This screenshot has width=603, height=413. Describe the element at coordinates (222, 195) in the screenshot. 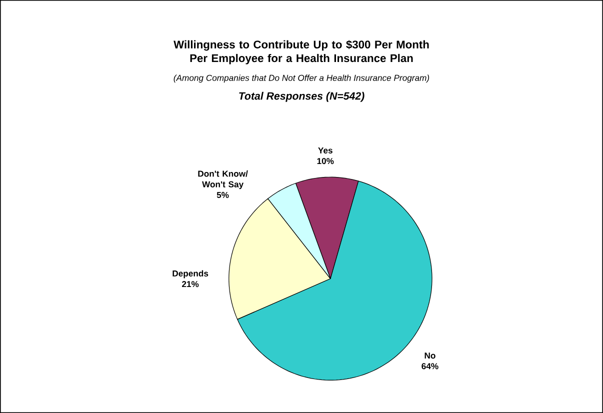

I see `data-label: 5%` at that location.